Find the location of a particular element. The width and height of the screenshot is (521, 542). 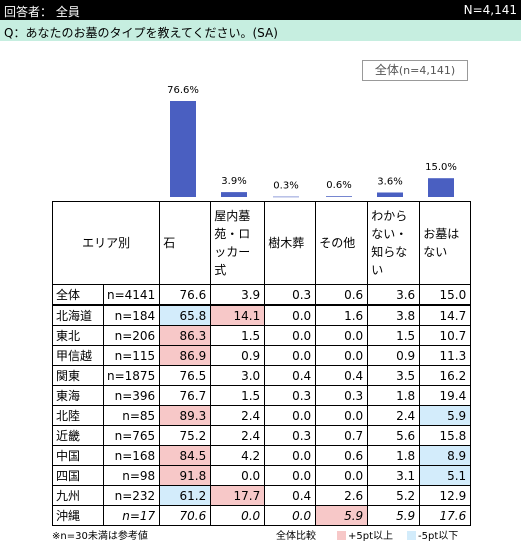

total-legend-label: 全体 is located at coordinates (386, 70).